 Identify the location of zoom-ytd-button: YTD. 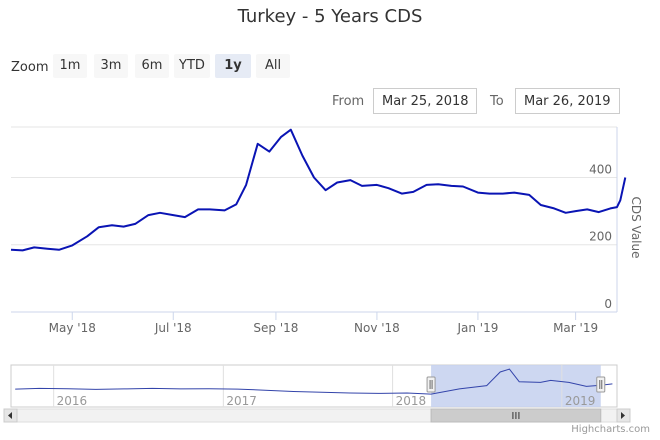
(192, 66).